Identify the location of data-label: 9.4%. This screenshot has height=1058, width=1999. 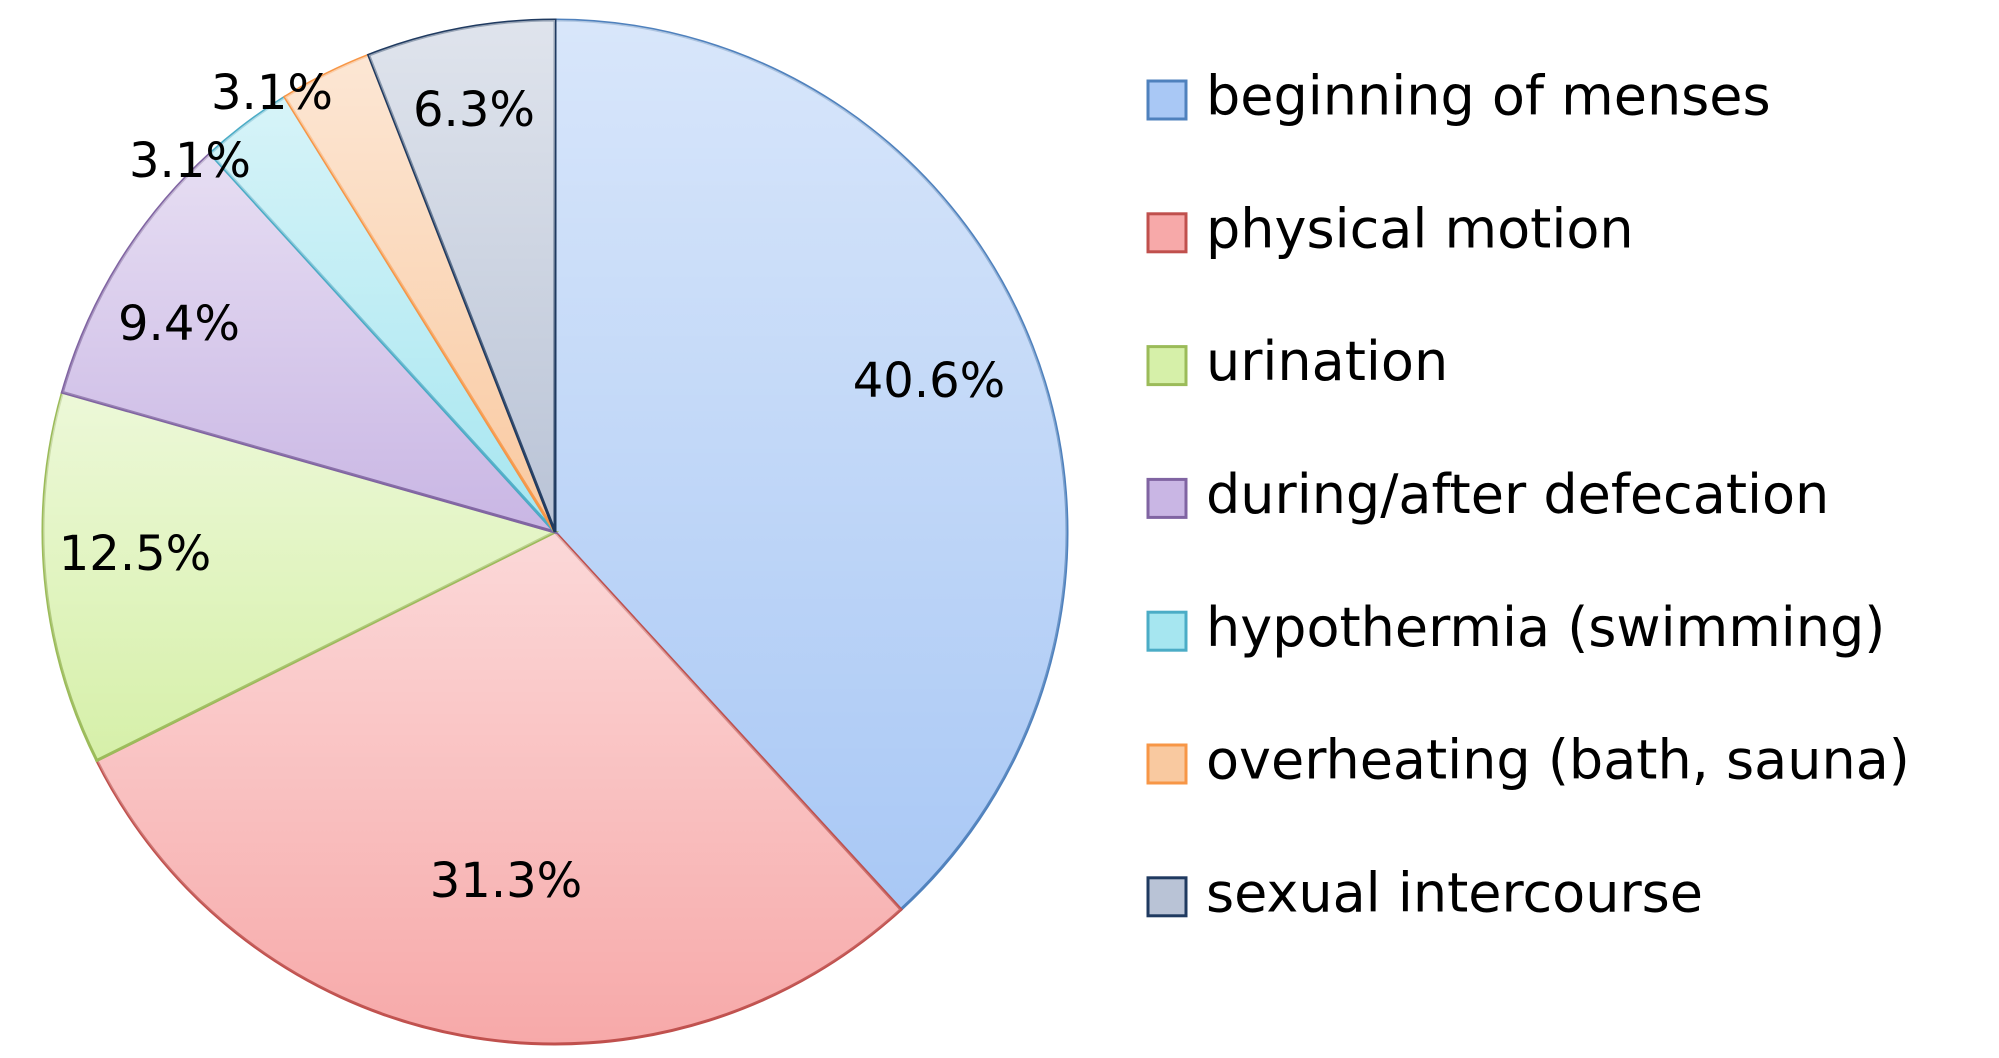
(179, 324).